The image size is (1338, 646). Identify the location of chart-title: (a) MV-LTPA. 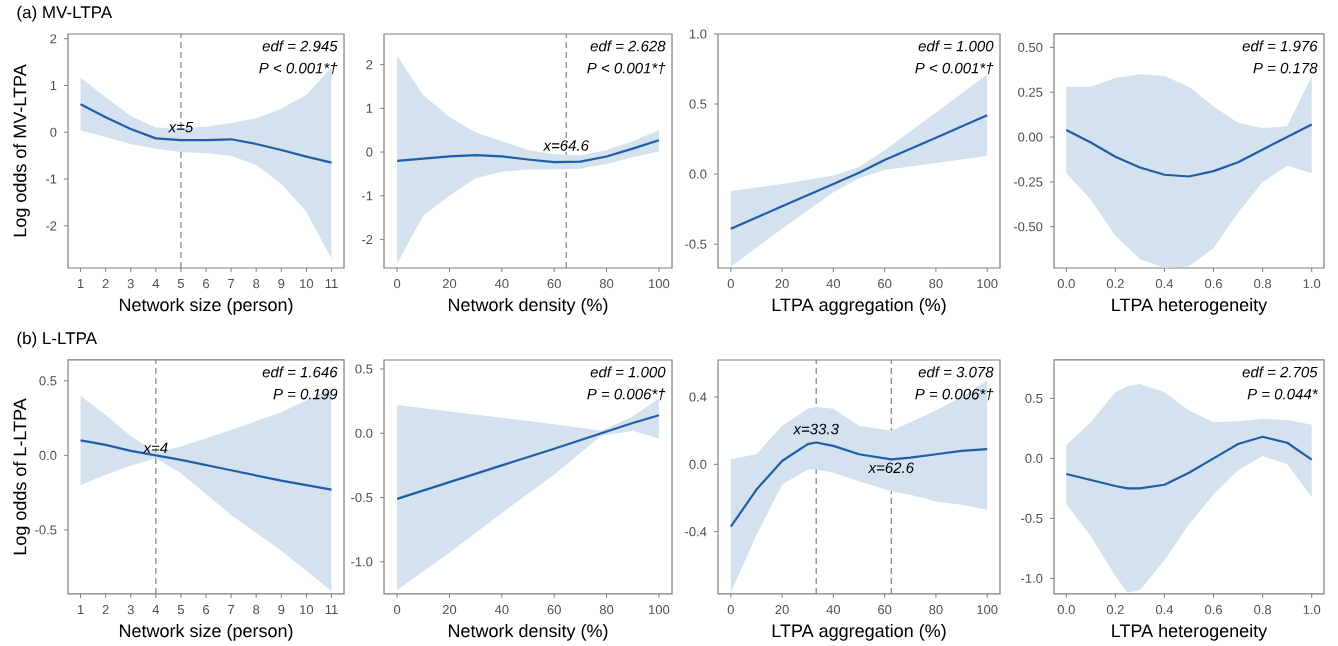
(65, 13).